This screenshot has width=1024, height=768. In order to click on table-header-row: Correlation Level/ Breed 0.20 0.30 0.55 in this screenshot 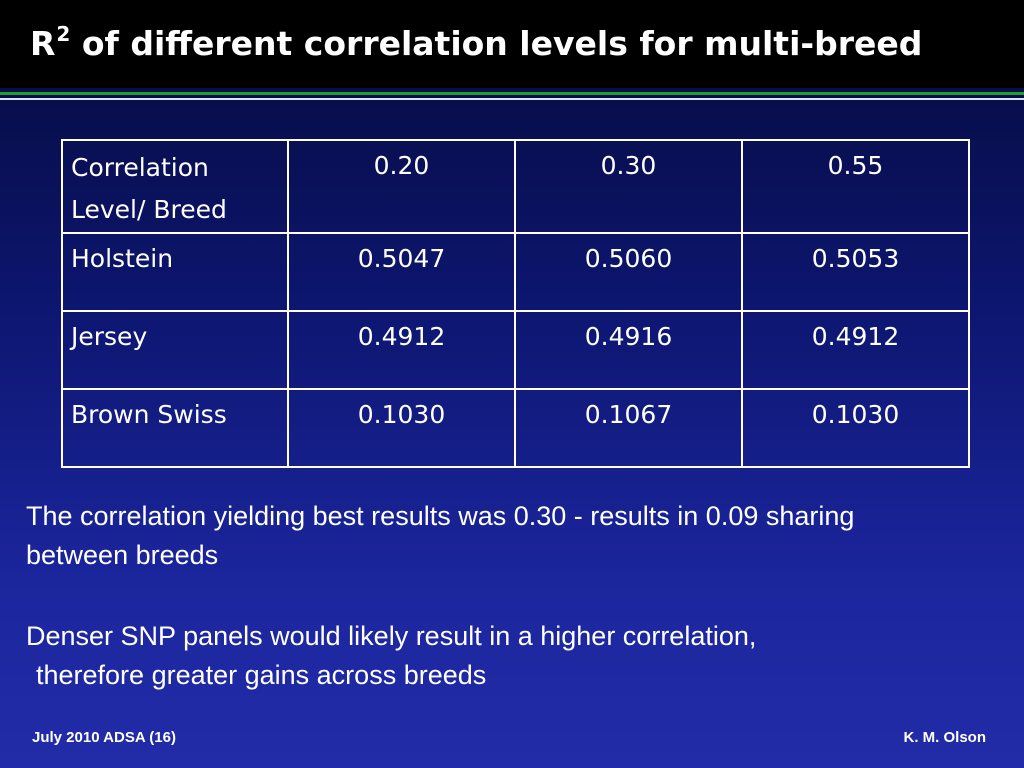, I will do `click(515, 186)`.